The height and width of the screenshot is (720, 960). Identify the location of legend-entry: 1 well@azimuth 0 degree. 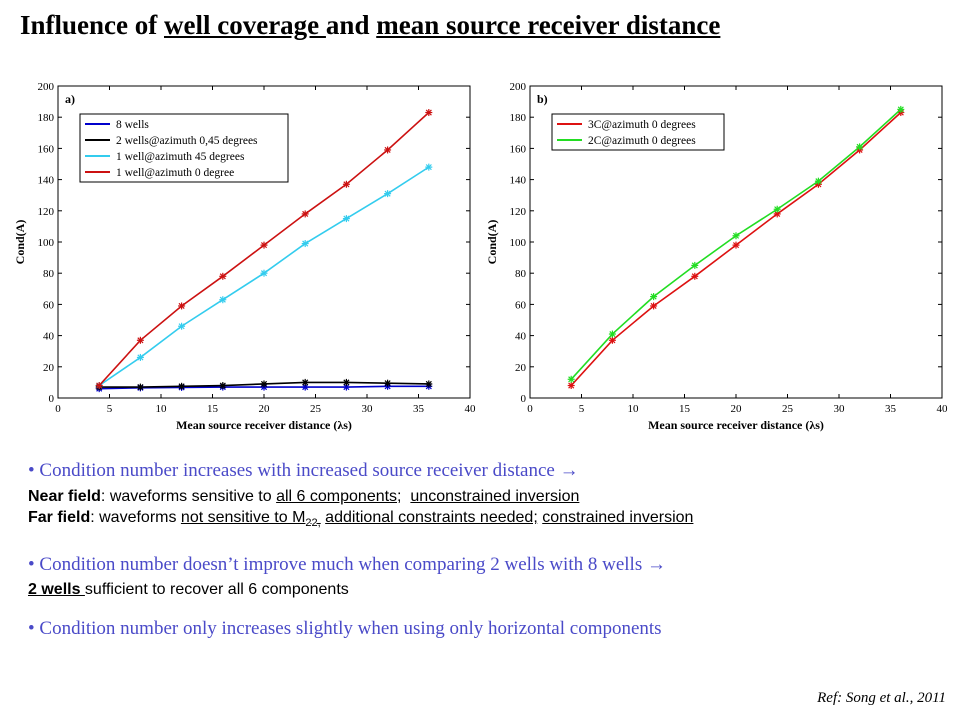
(175, 173).